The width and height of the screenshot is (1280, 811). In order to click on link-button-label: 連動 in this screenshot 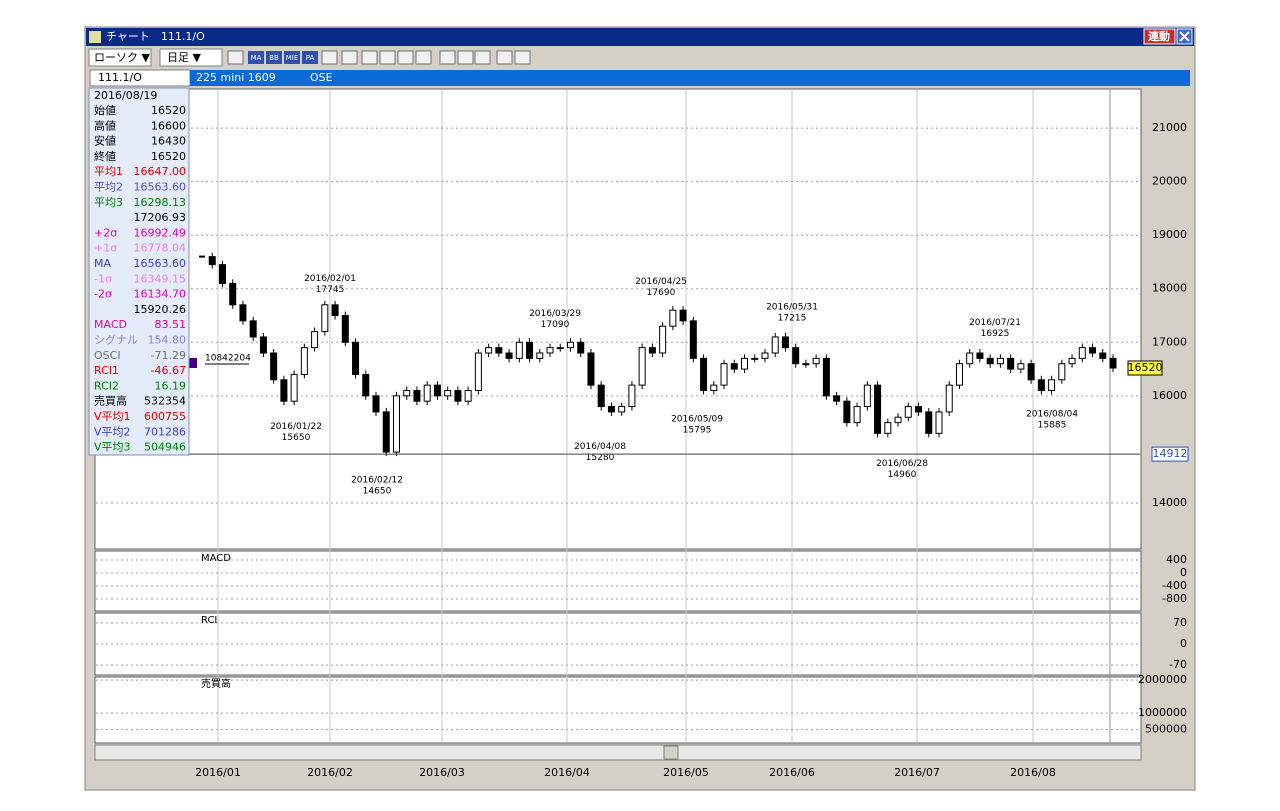, I will do `click(1159, 36)`.